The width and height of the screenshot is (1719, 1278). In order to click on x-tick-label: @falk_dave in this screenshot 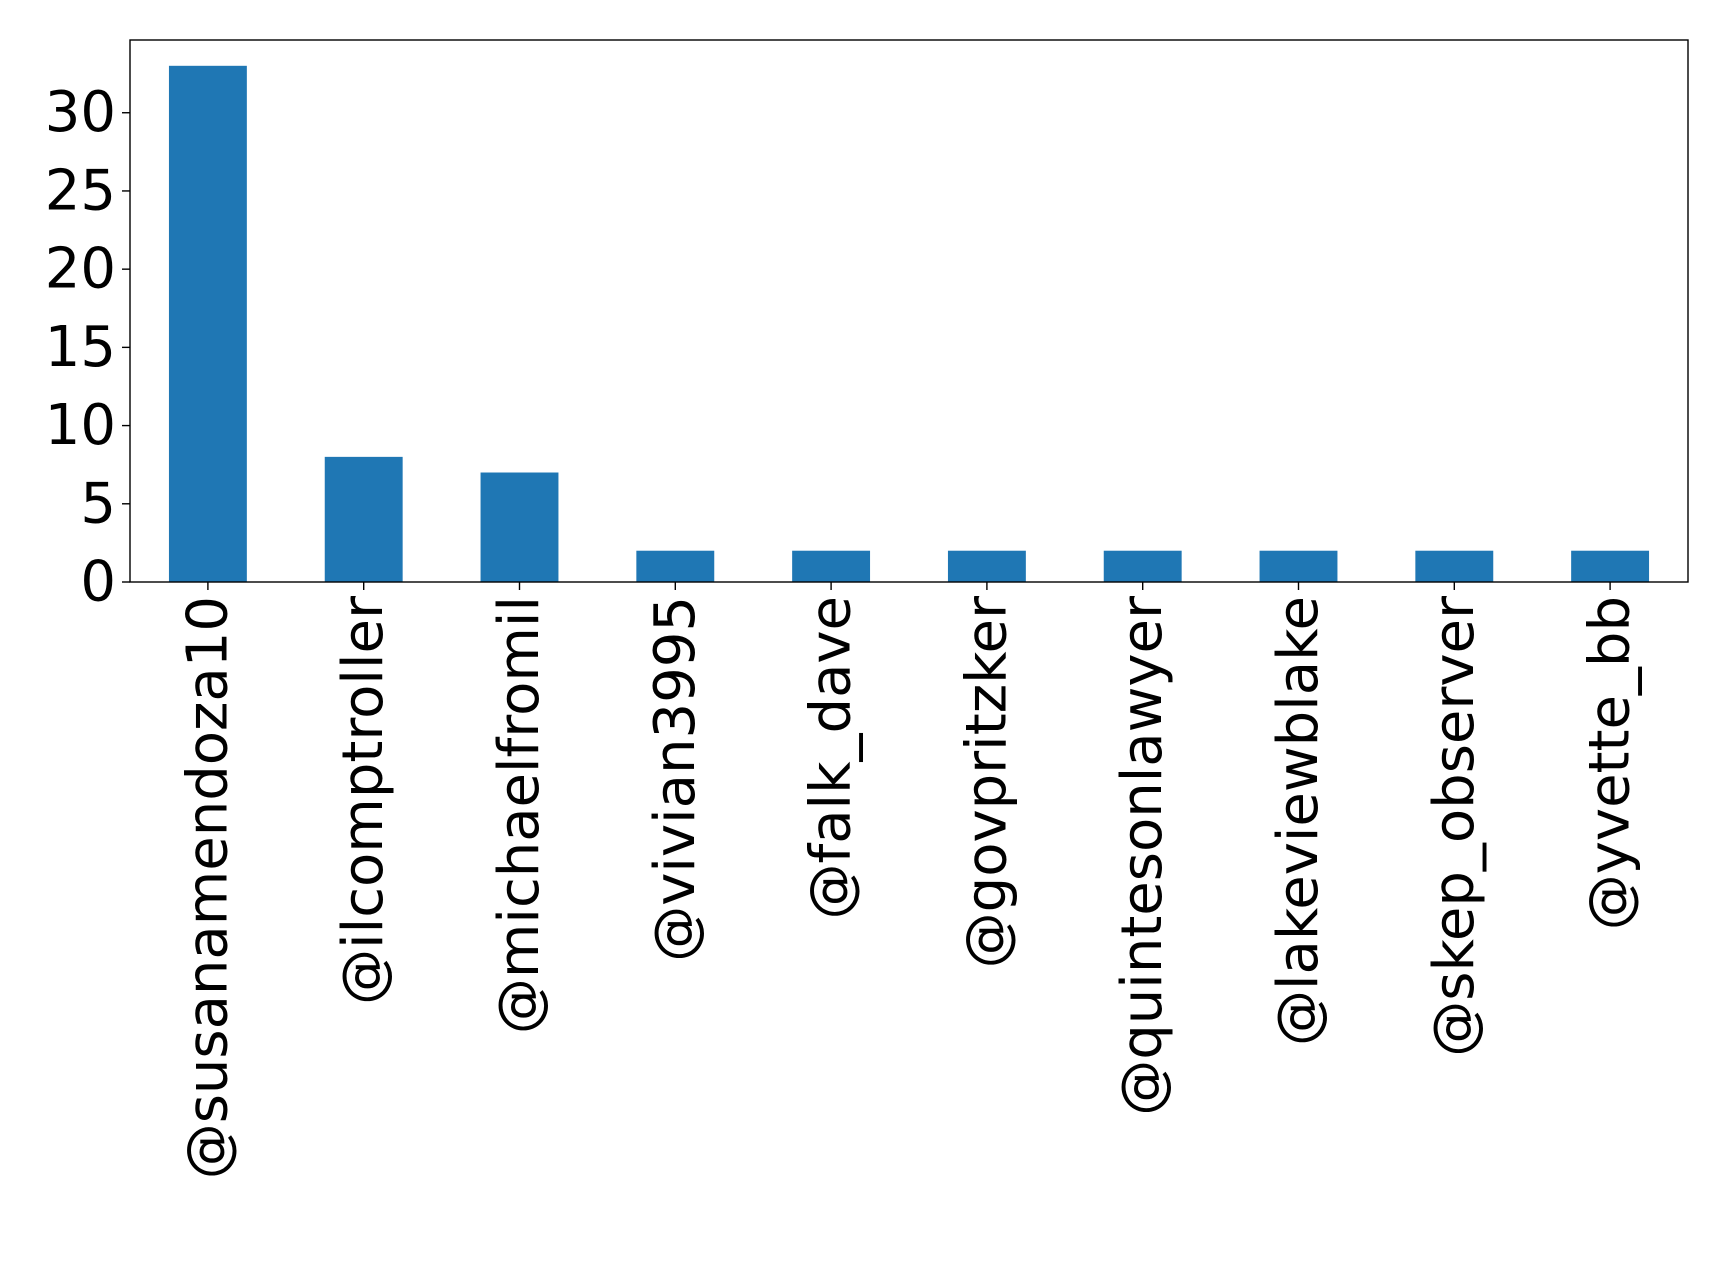, I will do `click(831, 757)`.